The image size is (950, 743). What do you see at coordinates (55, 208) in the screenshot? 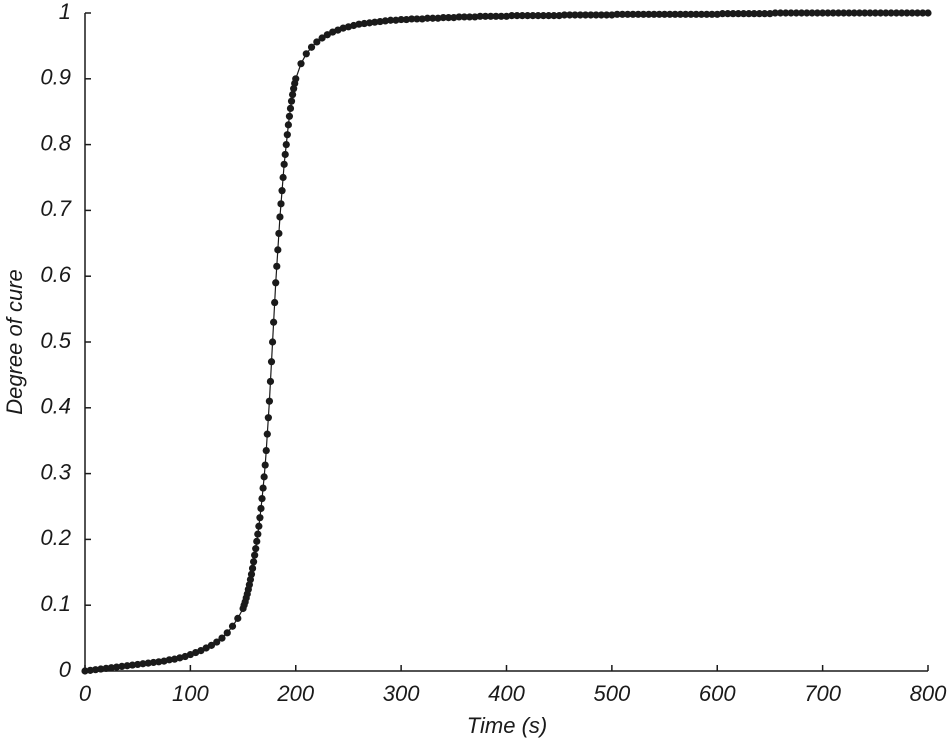
I see `y-tick-label: 0.7` at bounding box center [55, 208].